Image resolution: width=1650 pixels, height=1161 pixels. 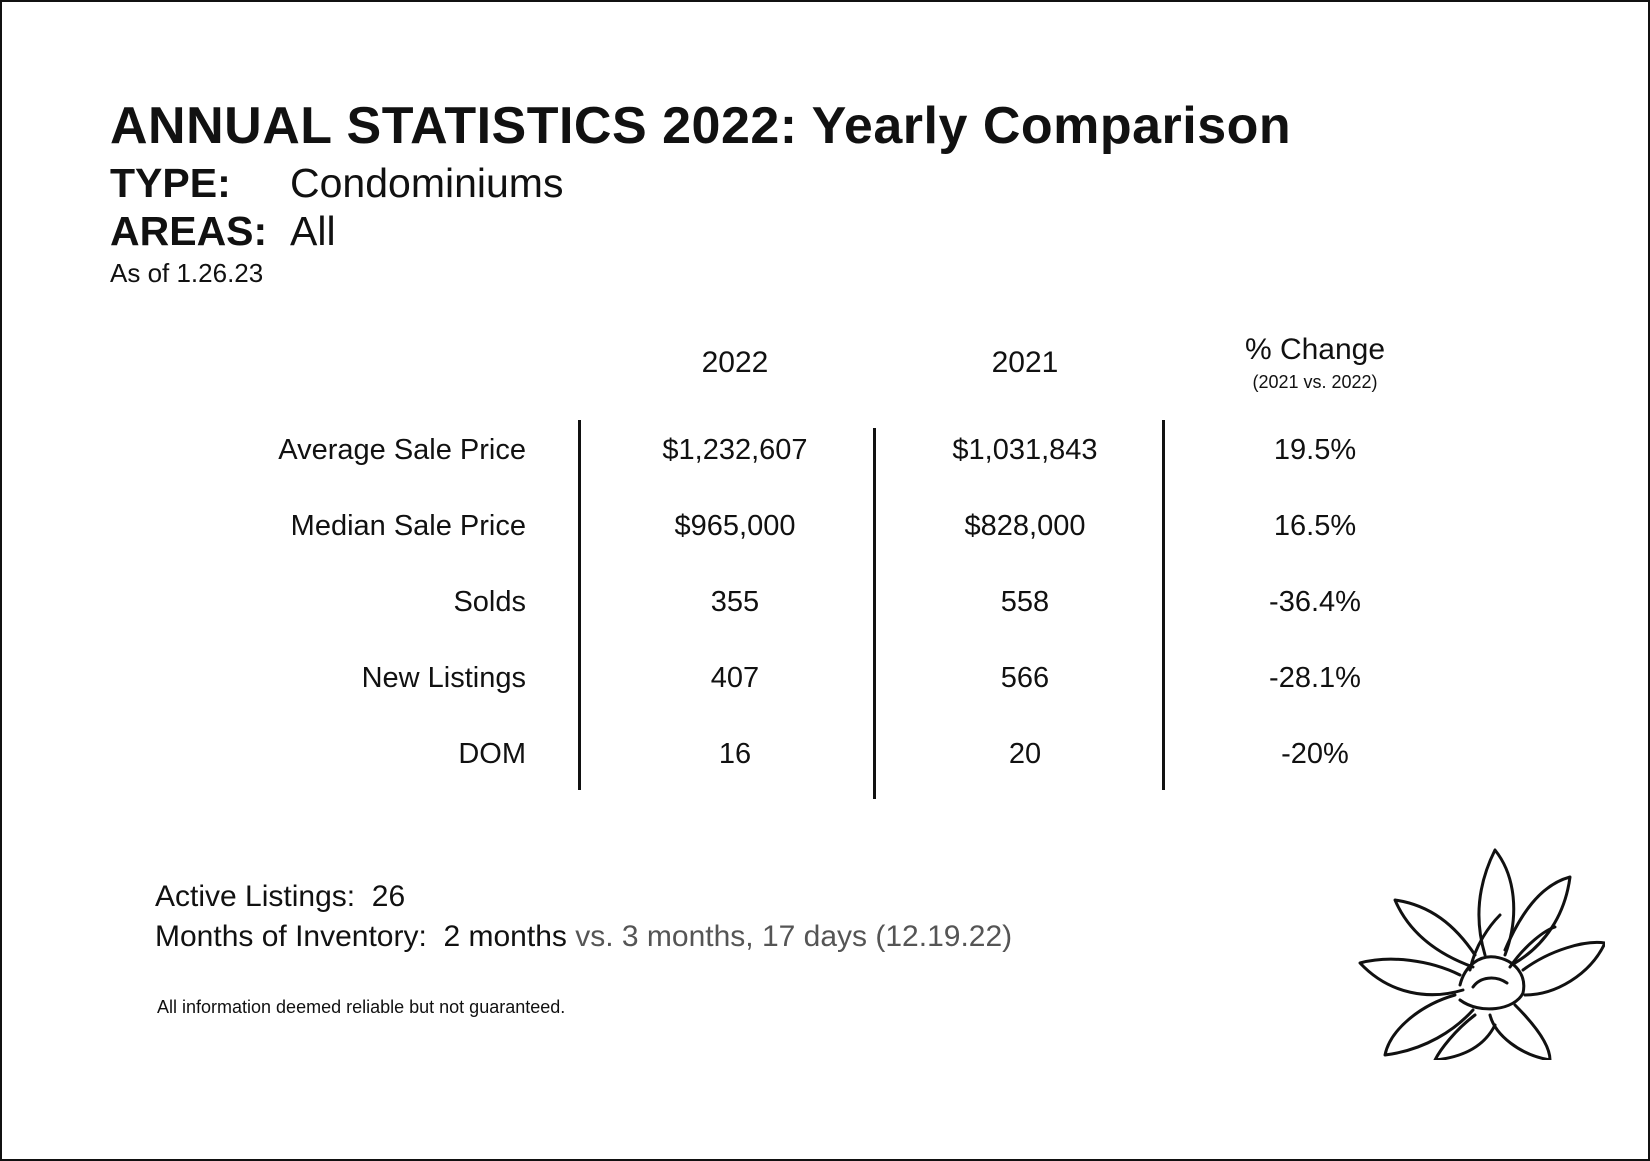 What do you see at coordinates (489, 602) in the screenshot?
I see `row-label: Solds` at bounding box center [489, 602].